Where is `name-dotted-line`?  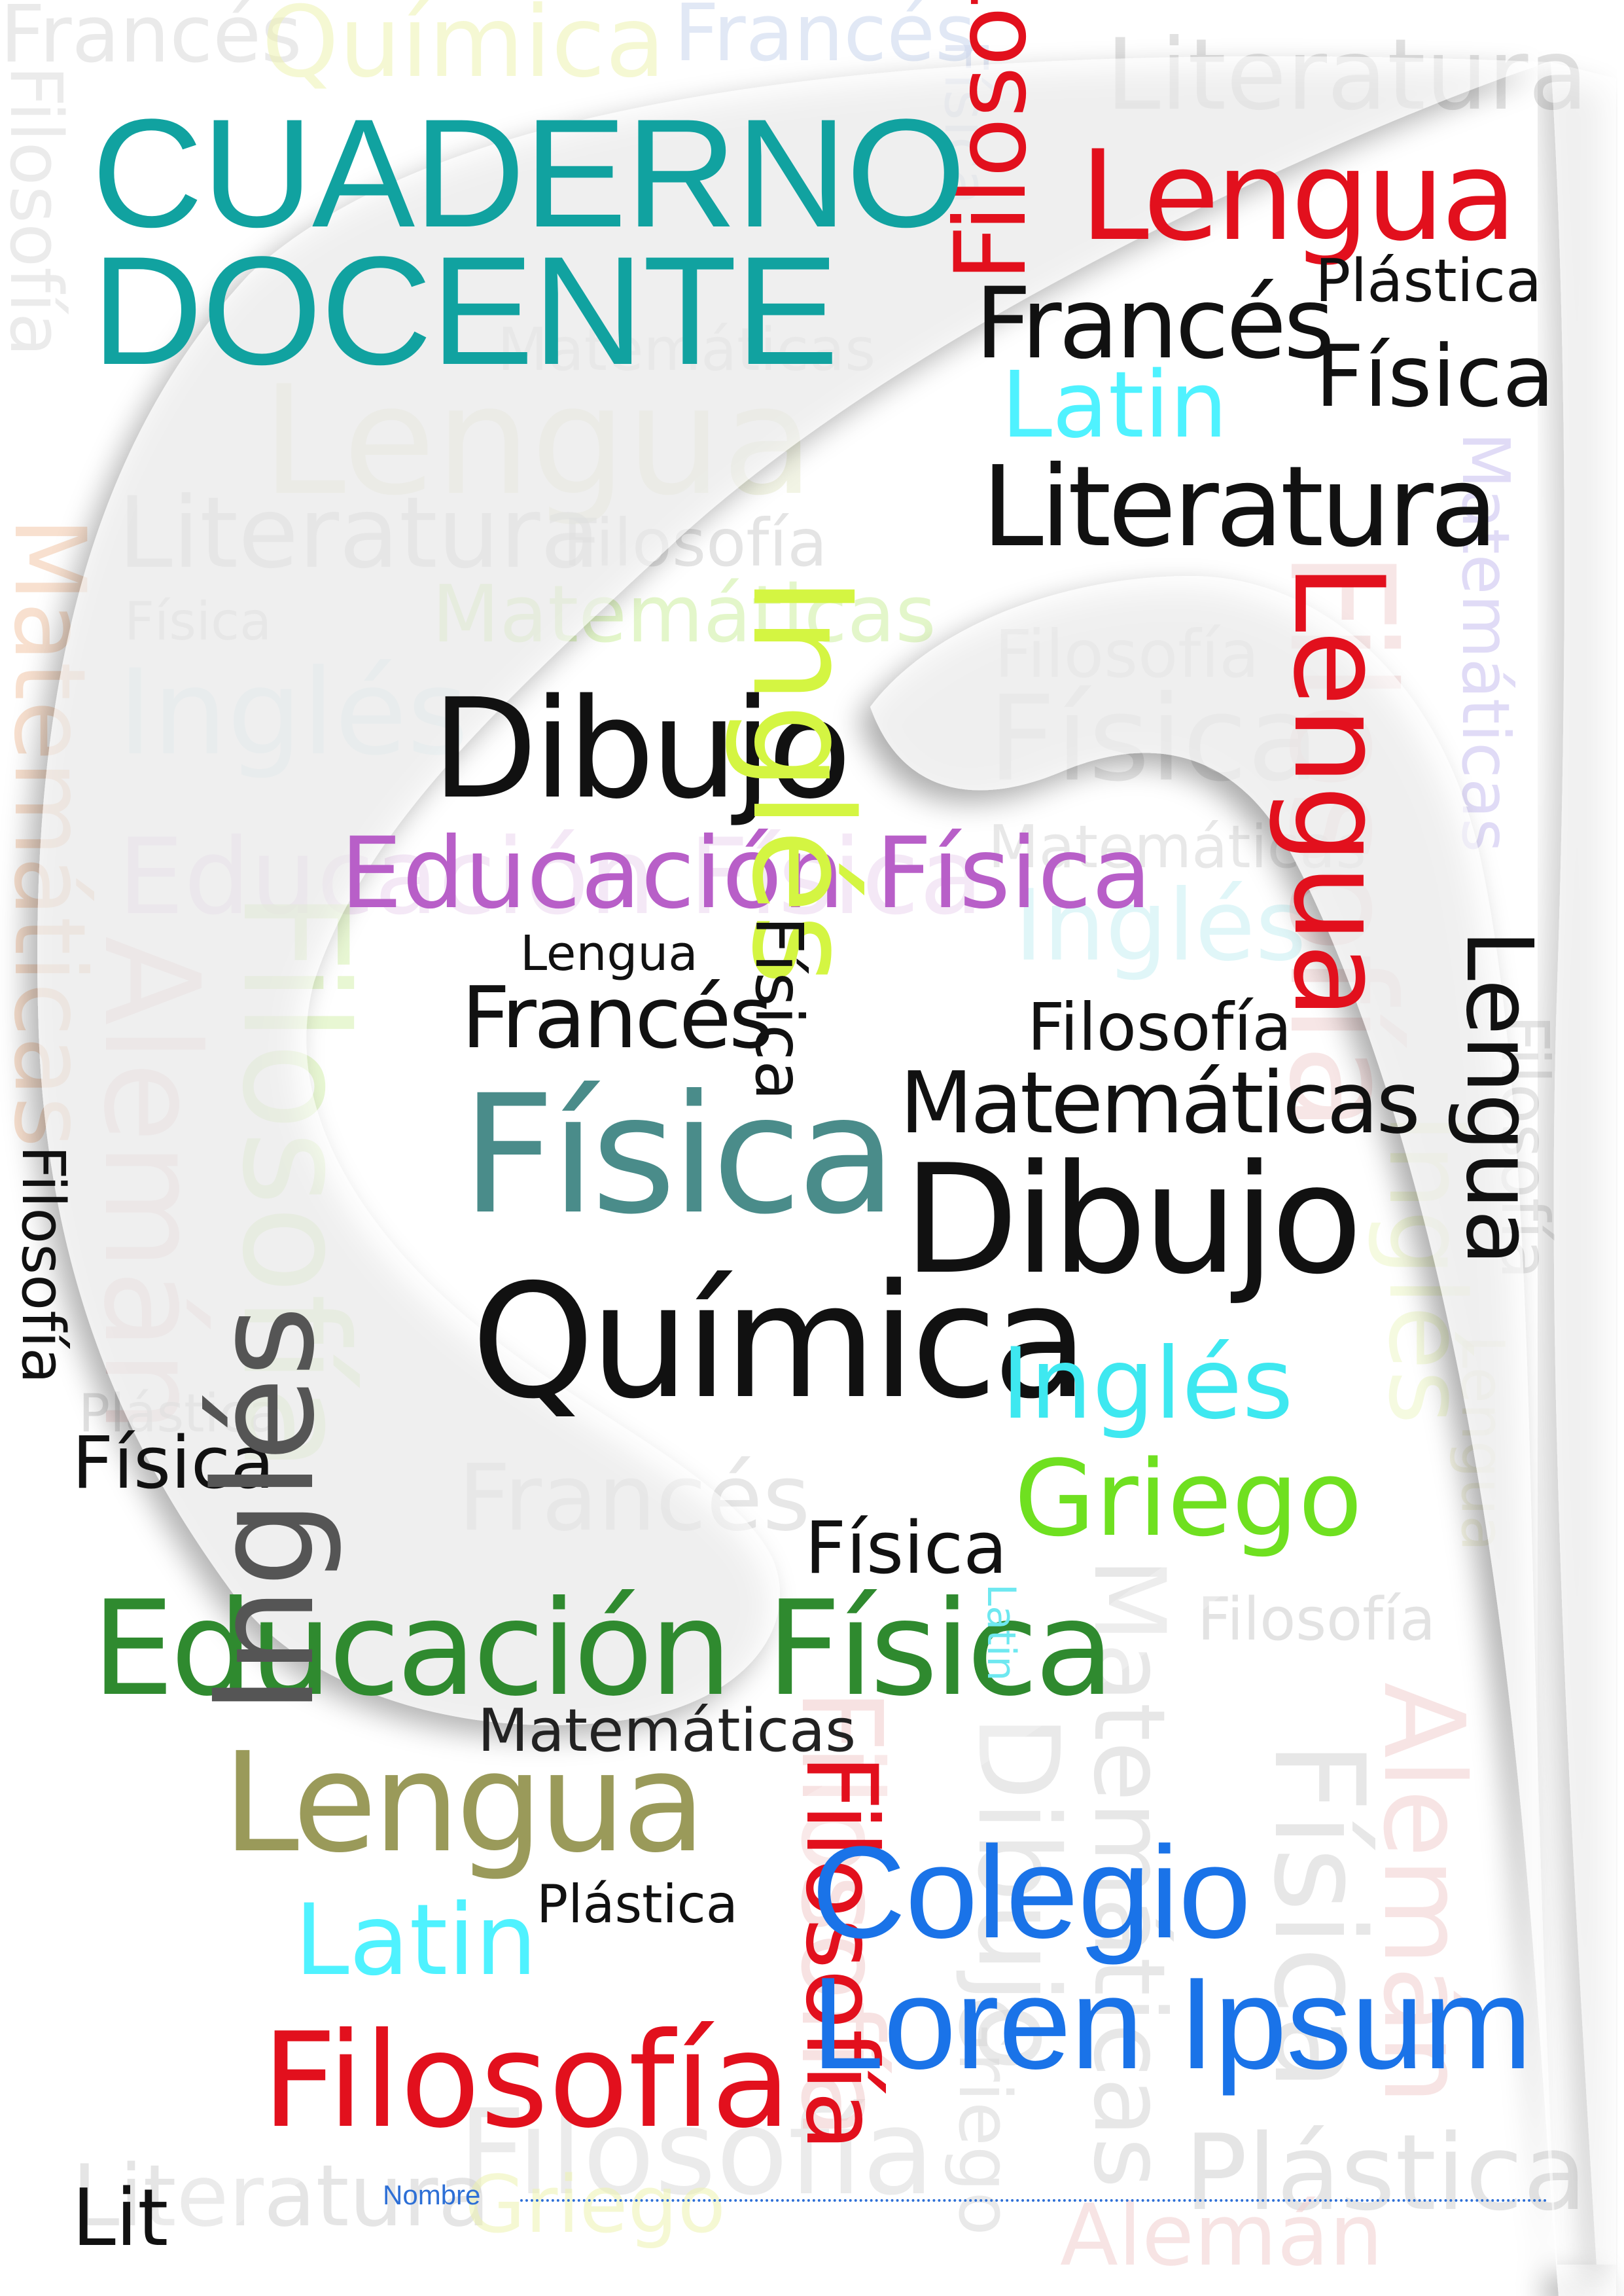 name-dotted-line is located at coordinates (1033, 2200).